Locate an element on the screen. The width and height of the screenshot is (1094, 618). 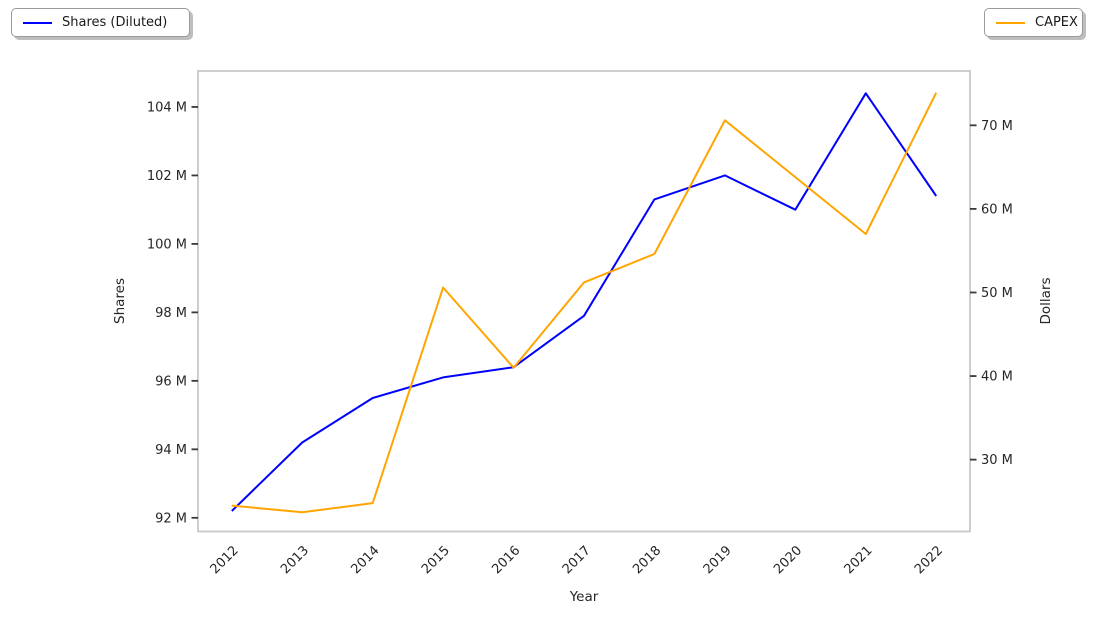
legend-capex: CAPEX is located at coordinates (1033, 22).